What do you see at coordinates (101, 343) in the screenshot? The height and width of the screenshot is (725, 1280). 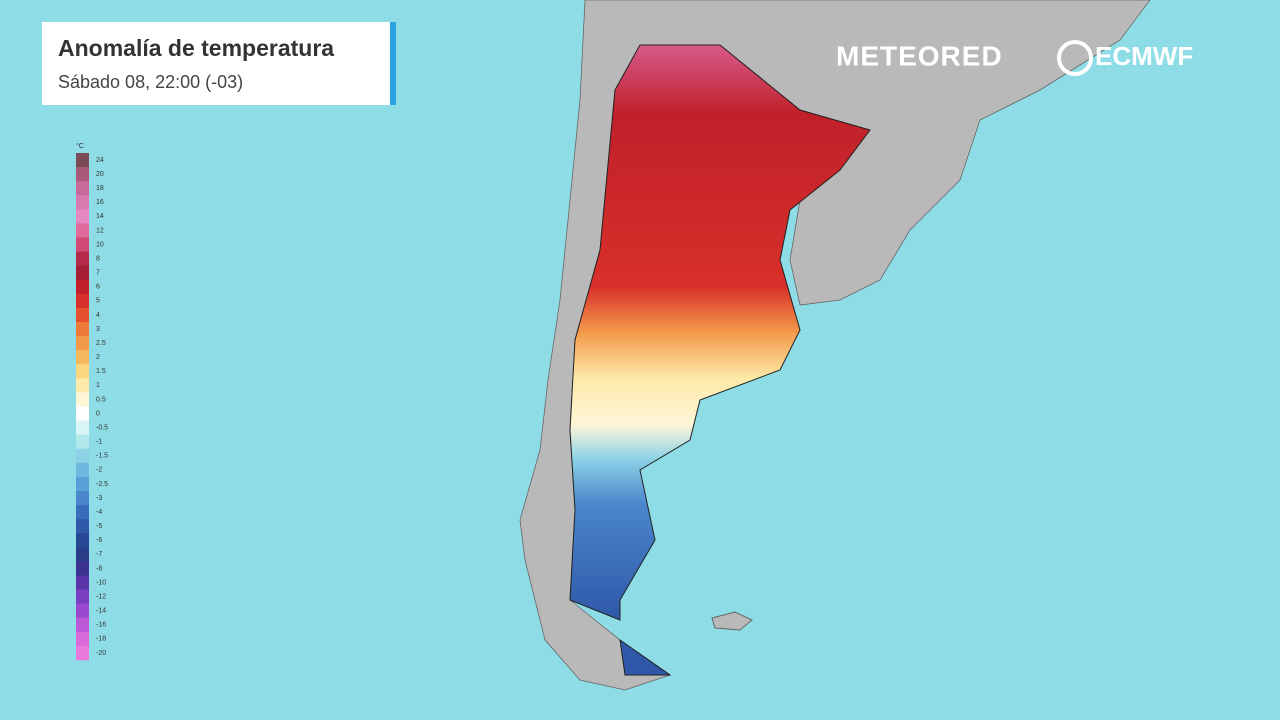 I see `legend-label: 2.5` at bounding box center [101, 343].